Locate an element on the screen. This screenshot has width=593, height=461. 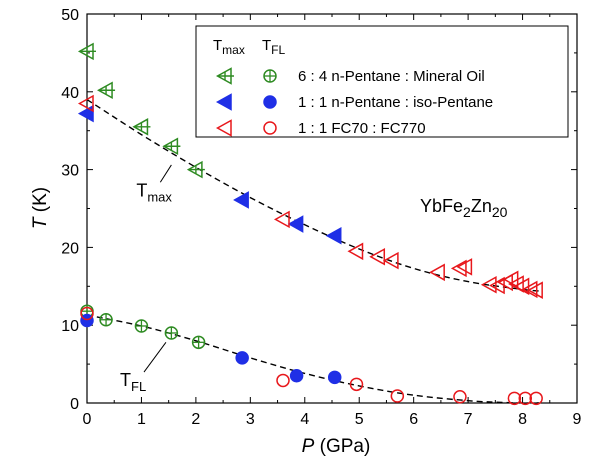
y-tick-label-0: 0 is located at coordinates (74, 404).